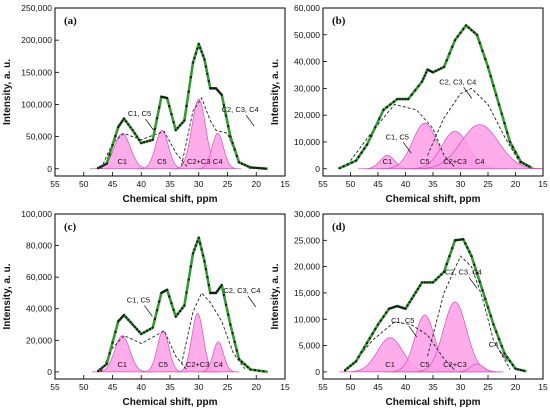 This screenshot has height=413, width=550. I want to click on y-axis-title: Intensity, a. u., so click(7, 92).